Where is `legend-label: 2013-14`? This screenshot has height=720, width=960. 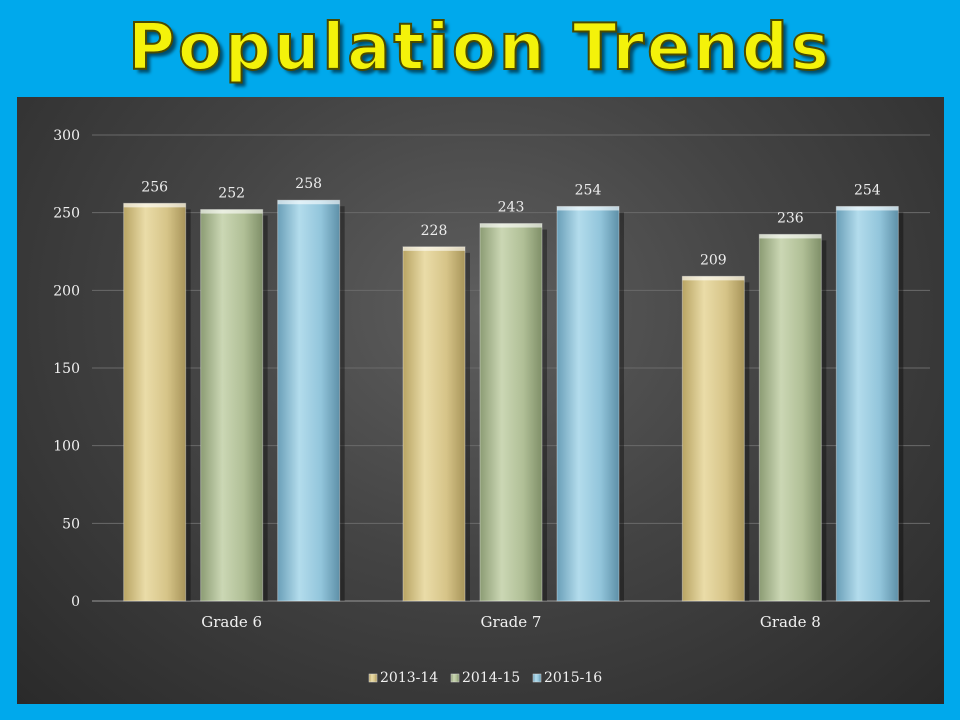
legend-label: 2013-14 is located at coordinates (409, 678).